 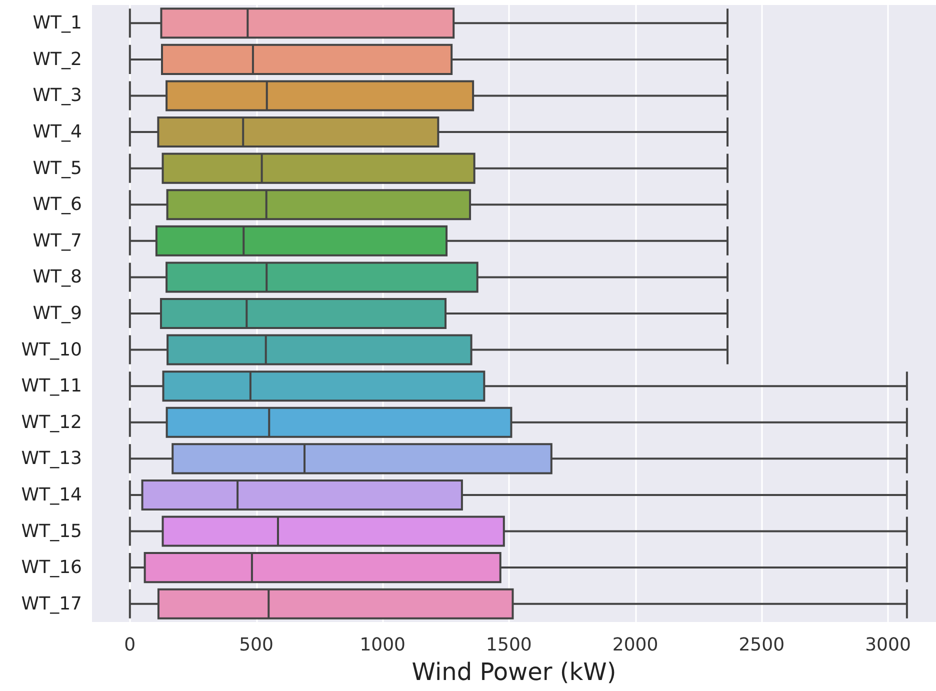 I want to click on y-tick-label: WT_11, so click(x=51, y=386).